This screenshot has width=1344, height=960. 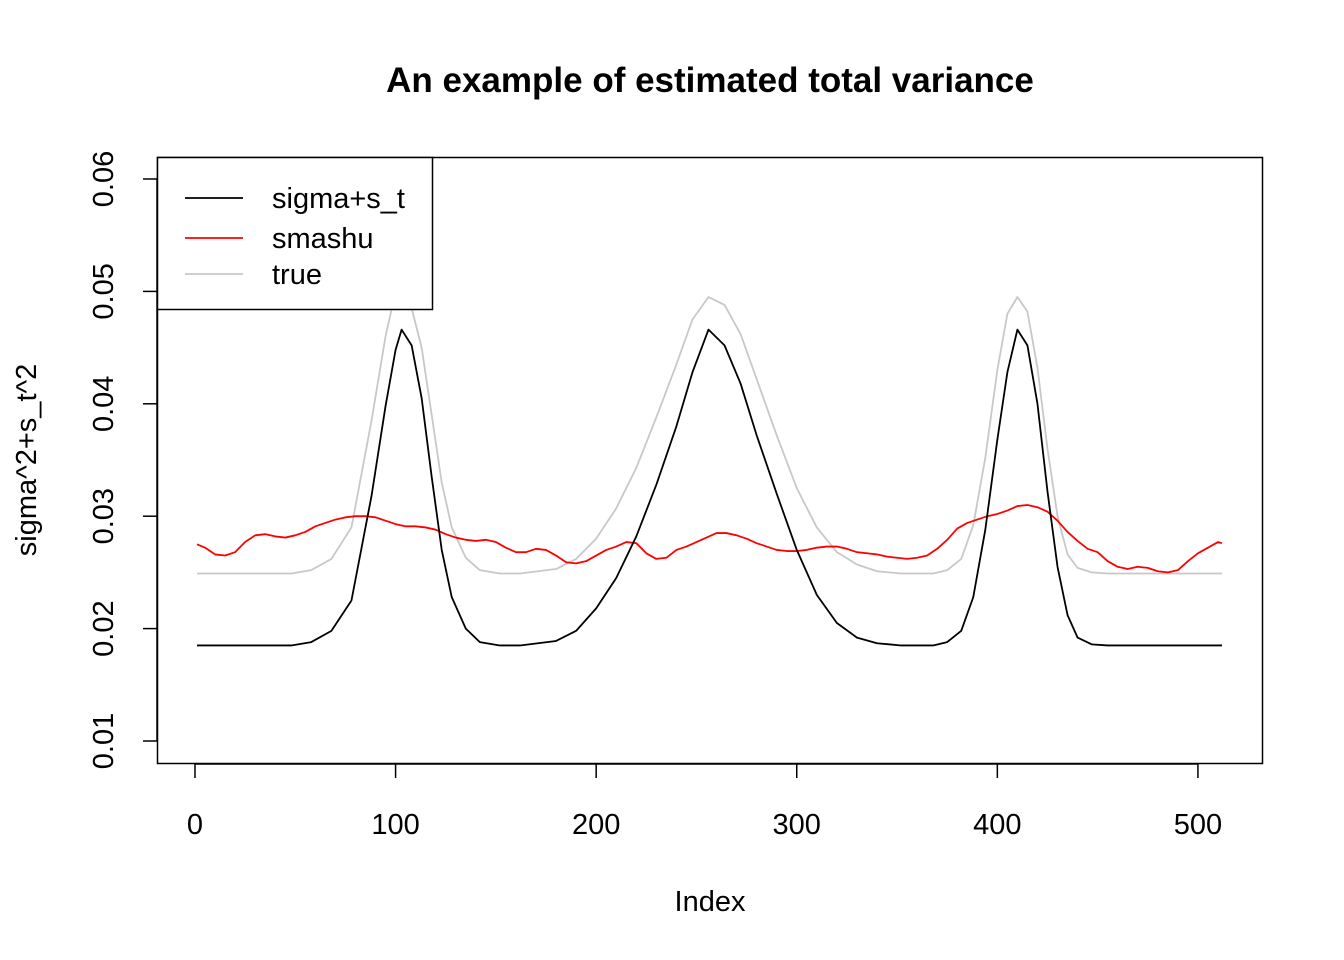 I want to click on legend-label-2: true, so click(x=297, y=275).